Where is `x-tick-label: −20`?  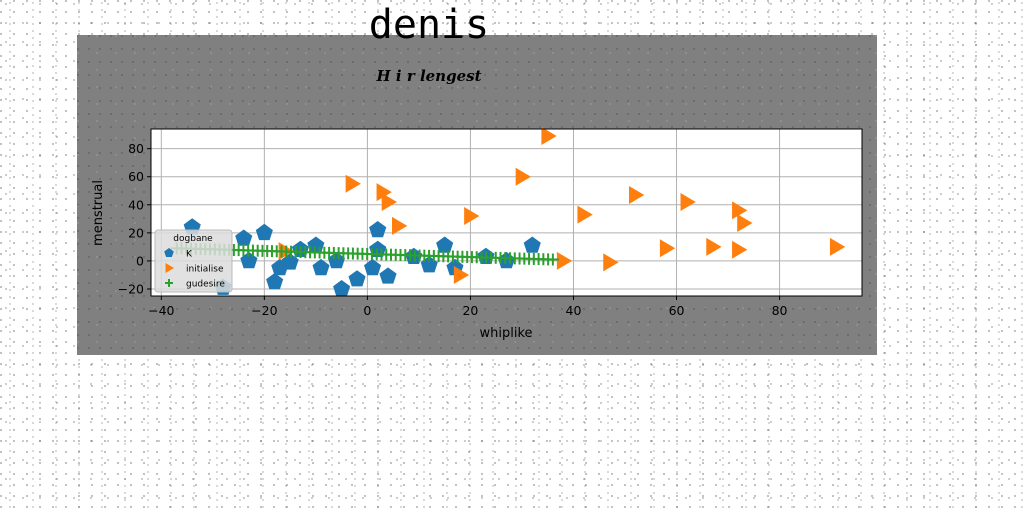
x-tick-label: −20 is located at coordinates (264, 310).